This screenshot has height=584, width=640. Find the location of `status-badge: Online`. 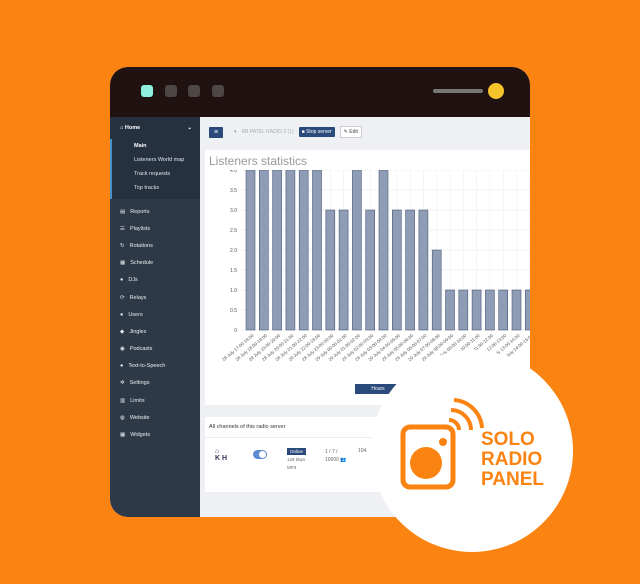

status-badge: Online is located at coordinates (297, 451).